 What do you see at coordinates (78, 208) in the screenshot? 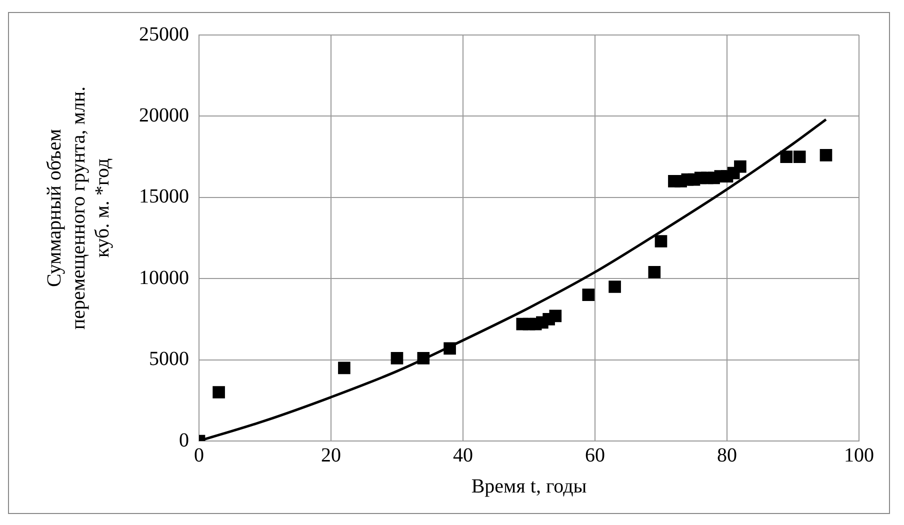
I see `y-axis-title: Суммарный объем перемещенного грунта, млн. куб. м. *год` at bounding box center [78, 208].